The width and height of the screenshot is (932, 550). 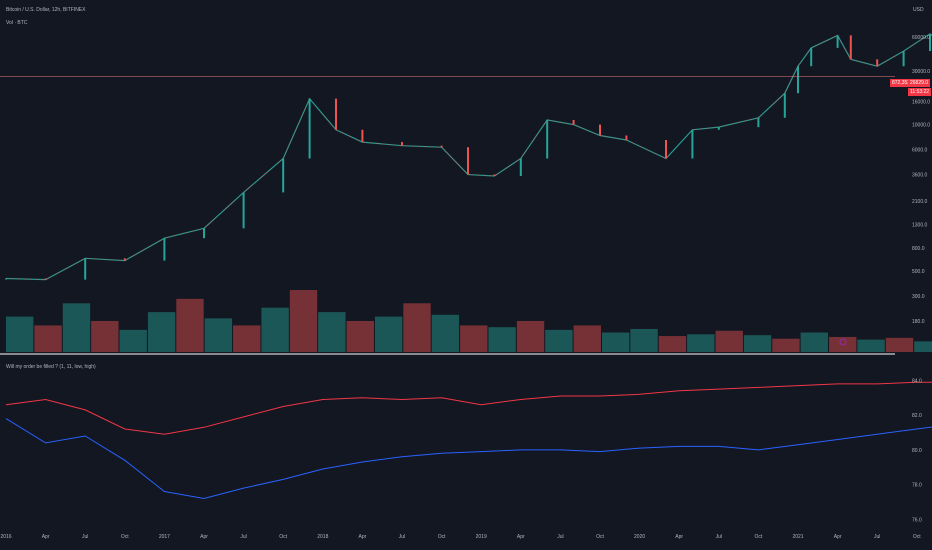 What do you see at coordinates (920, 225) in the screenshot?
I see `price-tick-label: 1300.0` at bounding box center [920, 225].